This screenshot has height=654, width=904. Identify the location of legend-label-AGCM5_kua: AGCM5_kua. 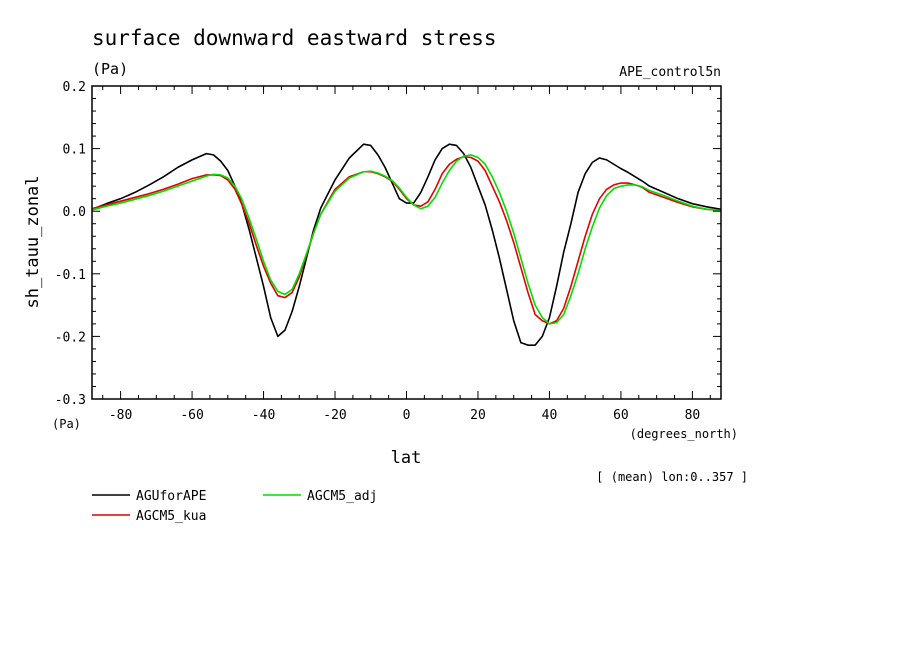
(171, 516).